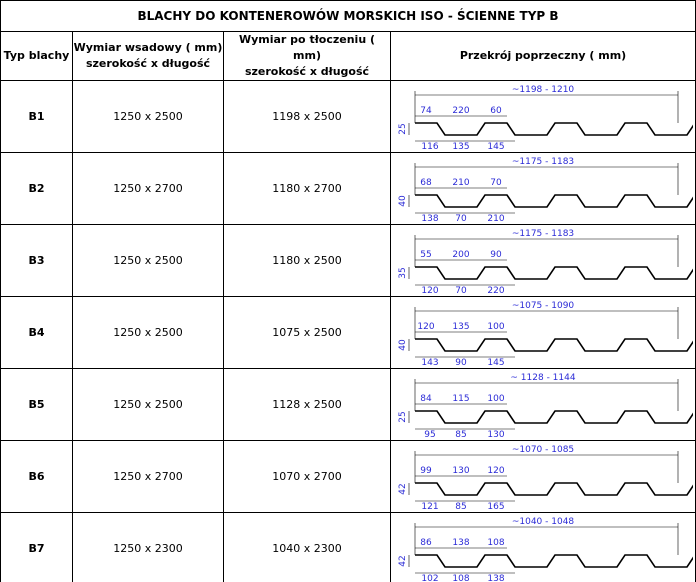 Image resolution: width=696 pixels, height=582 pixels. Describe the element at coordinates (148, 47) in the screenshot. I see `header-line: Wymiar wsadowy ( mm)` at that location.